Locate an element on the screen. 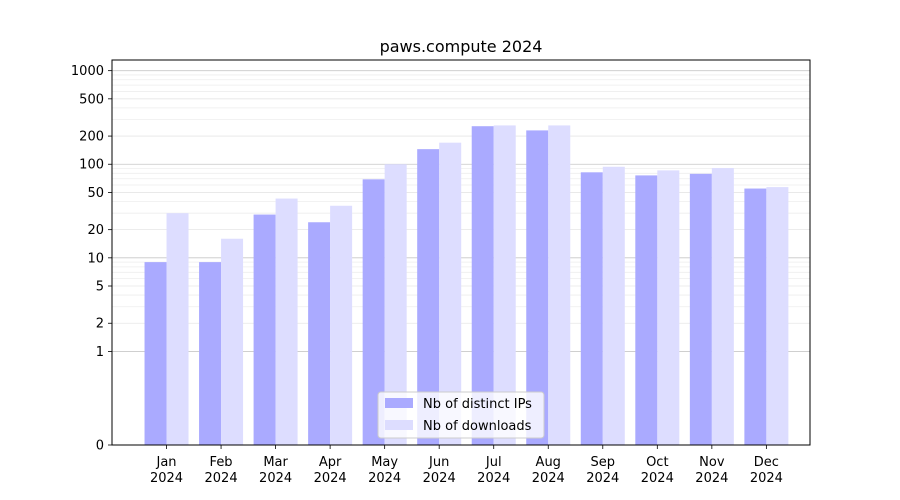  legend-label-distinct-ips: Nb of distinct IPs is located at coordinates (477, 404).